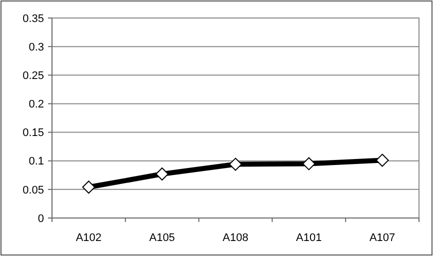 The image size is (439, 262). I want to click on x-tick-label: A105, so click(162, 238).